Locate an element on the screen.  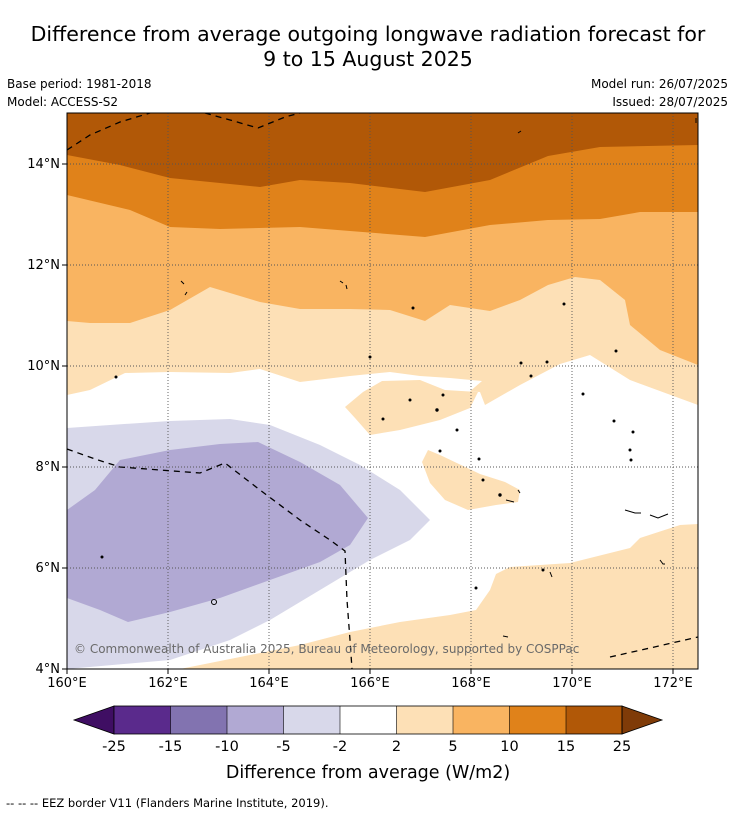
lon-label: 170°E is located at coordinates (572, 683).